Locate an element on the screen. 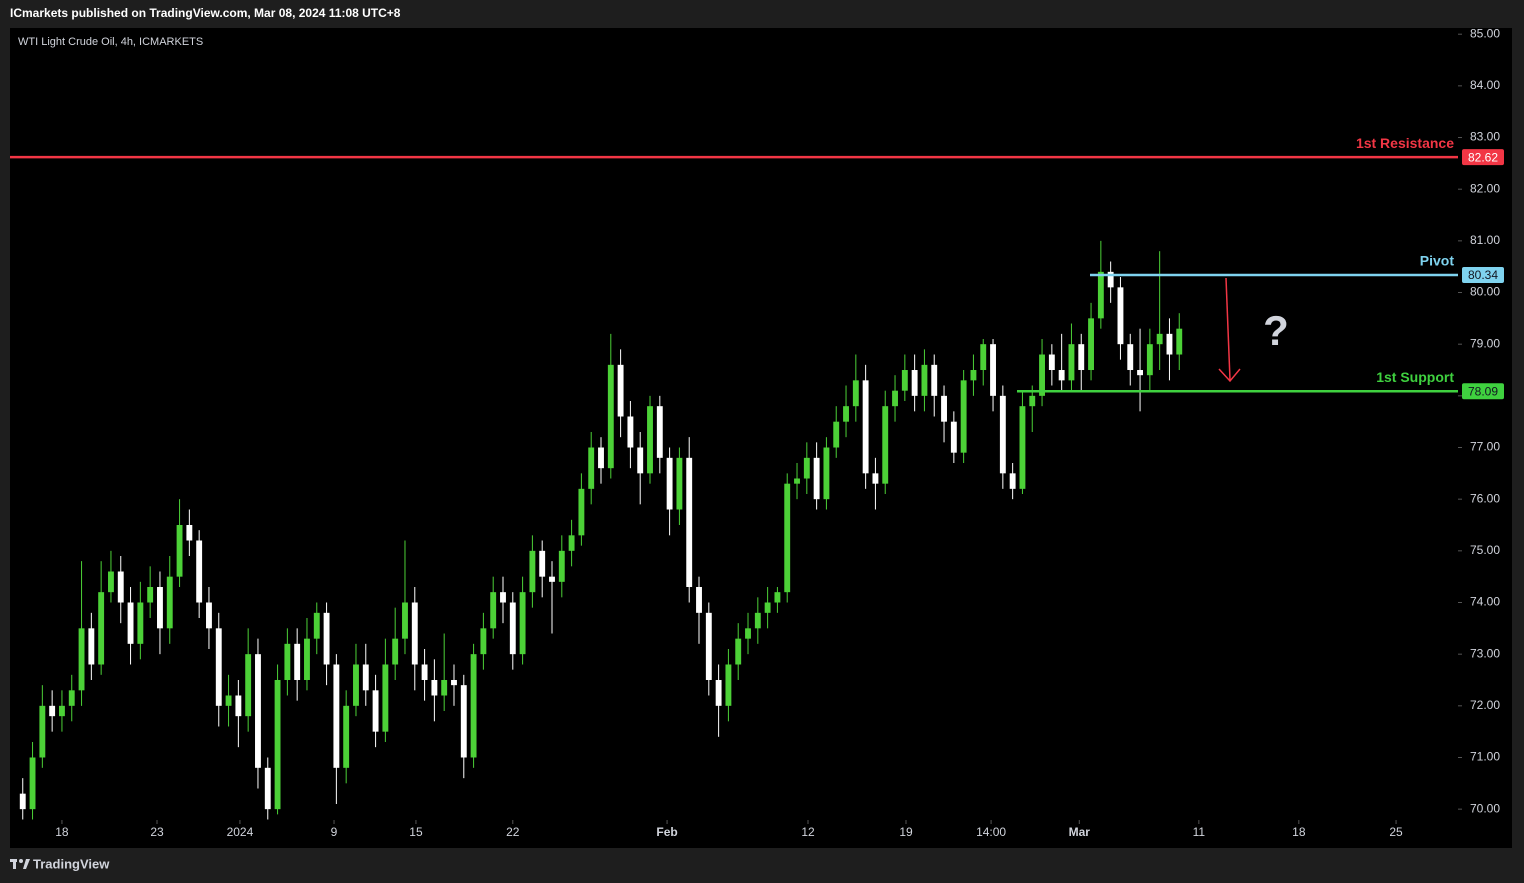 The height and width of the screenshot is (883, 1524). arrow is located at coordinates (1228, 329).